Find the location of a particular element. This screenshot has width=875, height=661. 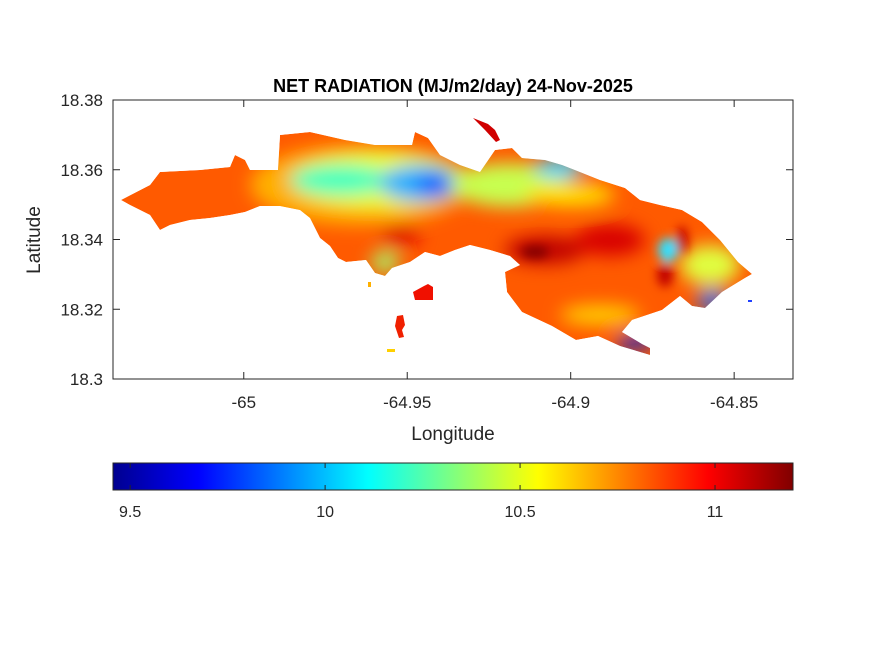

y-tick-label: 18.3 is located at coordinates (86, 379).